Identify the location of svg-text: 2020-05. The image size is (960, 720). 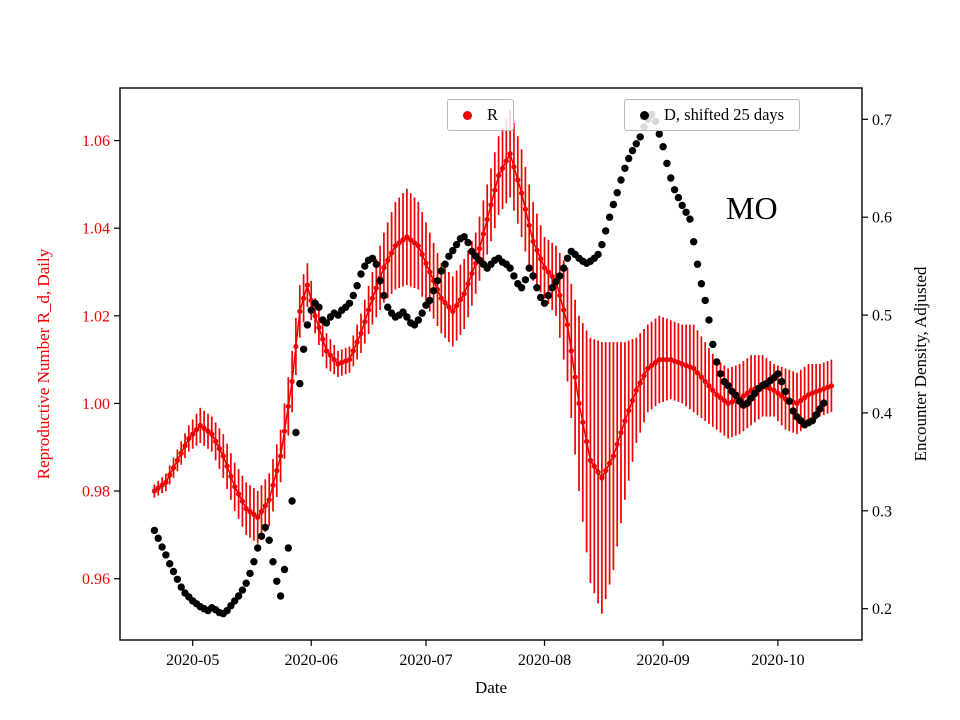
(192, 660).